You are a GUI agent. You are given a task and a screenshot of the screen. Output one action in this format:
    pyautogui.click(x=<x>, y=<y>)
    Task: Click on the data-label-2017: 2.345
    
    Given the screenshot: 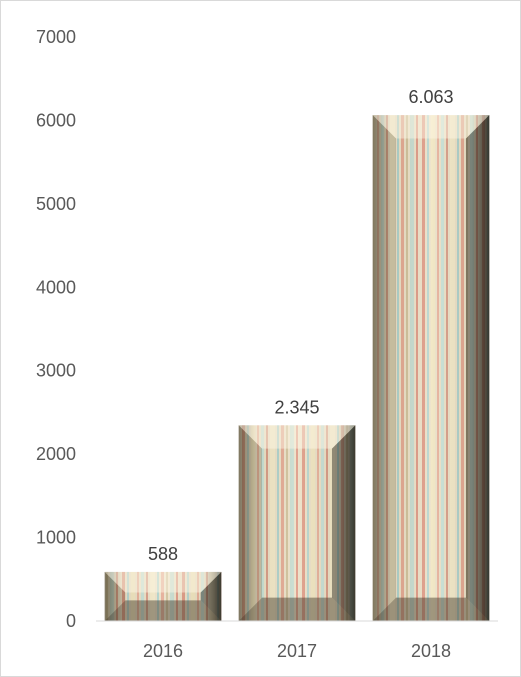 What is the action you would take?
    pyautogui.click(x=296, y=407)
    